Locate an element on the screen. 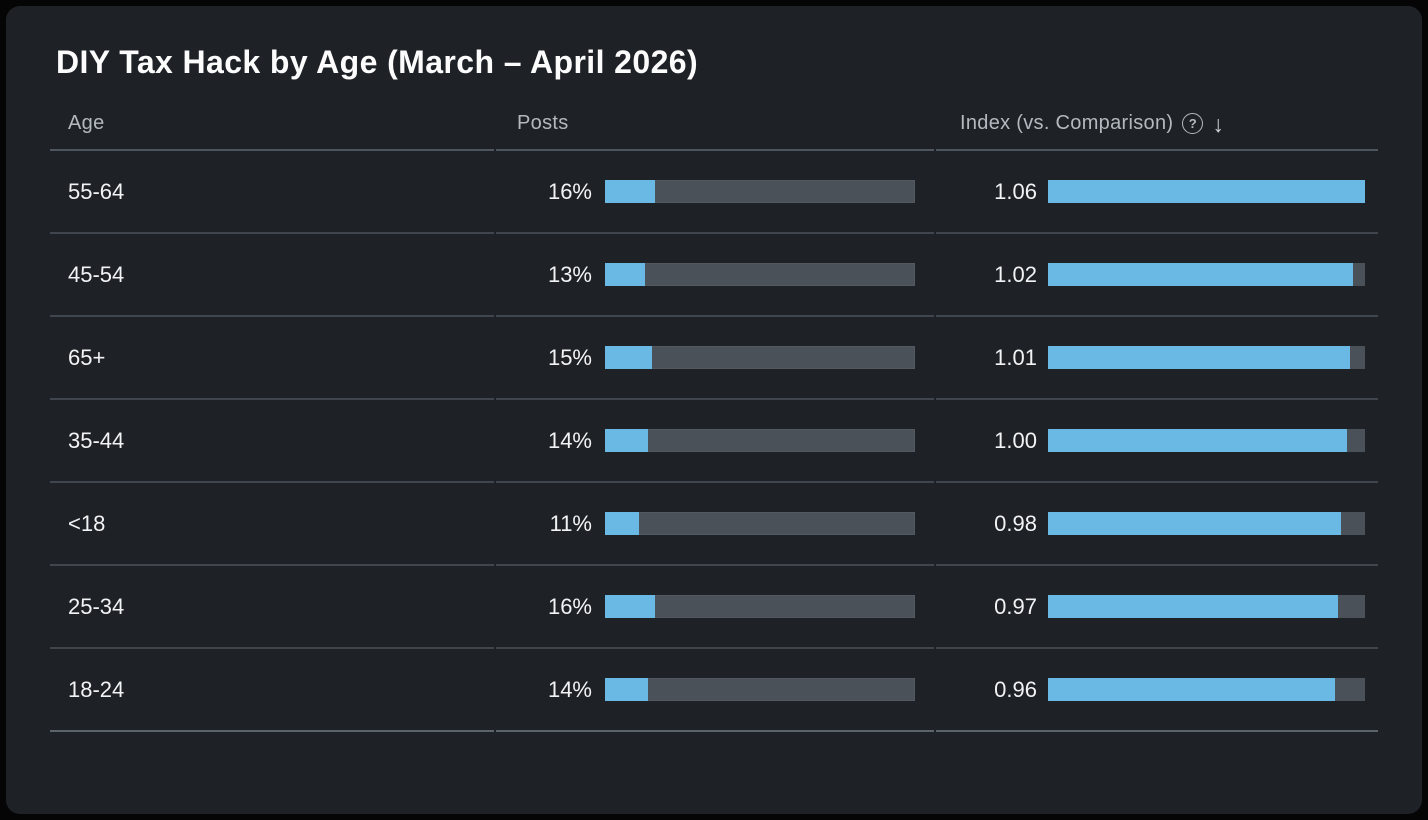 The width and height of the screenshot is (1428, 820). age-label: 25-34 is located at coordinates (96, 606).